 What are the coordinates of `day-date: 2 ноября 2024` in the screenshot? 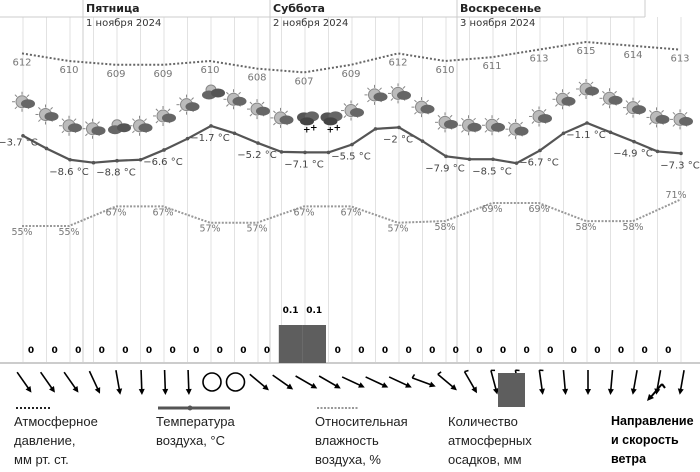 It's located at (310, 23).